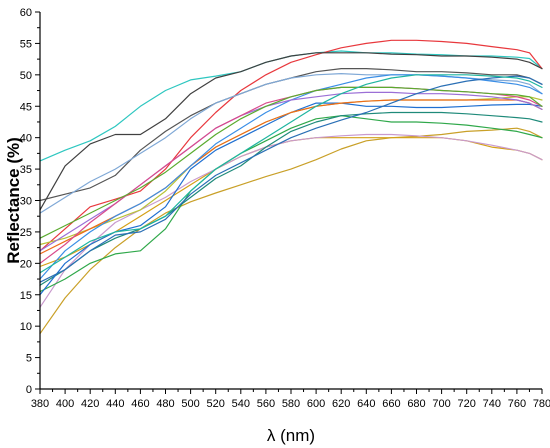 The image size is (550, 448). What do you see at coordinates (13, 200) in the screenshot?
I see `y-axis-title: Reflectance (%)` at bounding box center [13, 200].